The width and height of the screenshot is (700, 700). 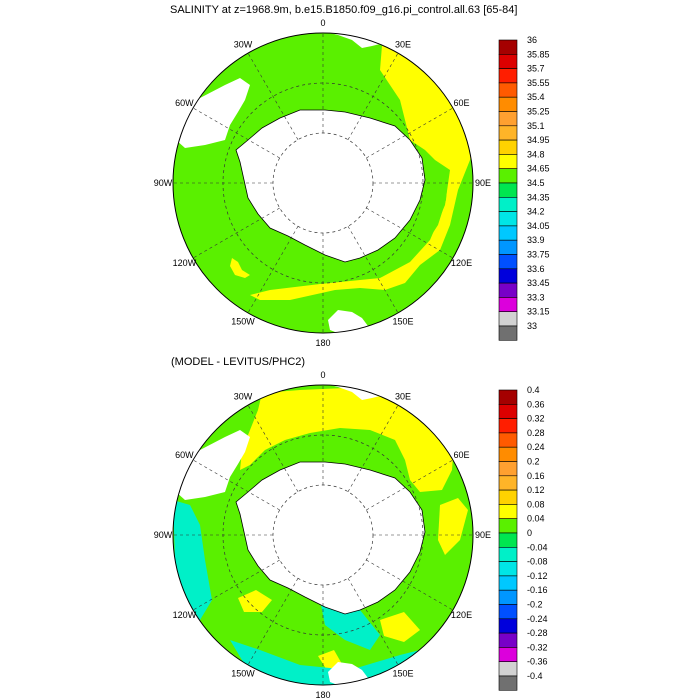 I want to click on bottom-positive-patch-sw, so click(x=255, y=601).